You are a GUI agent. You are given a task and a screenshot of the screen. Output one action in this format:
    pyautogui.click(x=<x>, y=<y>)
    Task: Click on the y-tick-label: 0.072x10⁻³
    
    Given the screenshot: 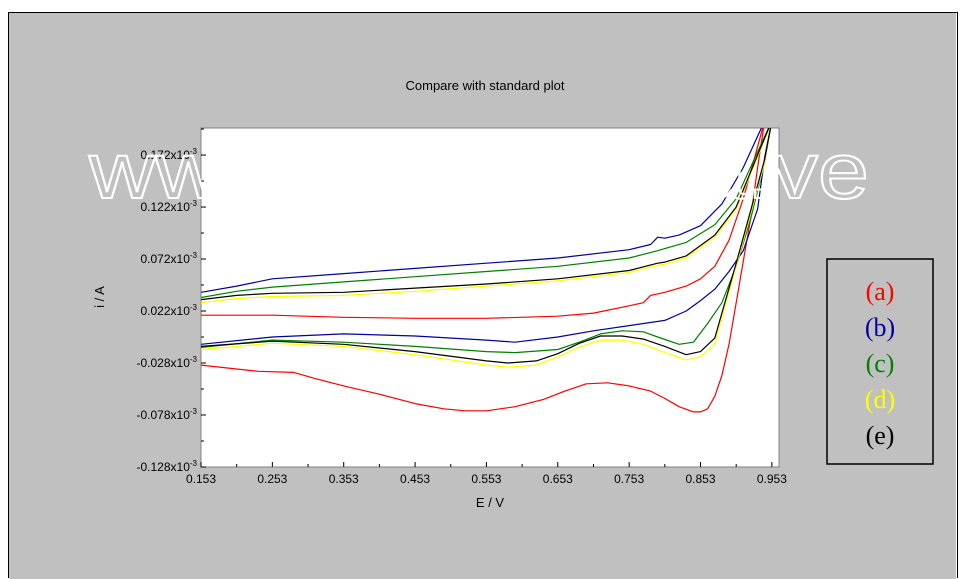 What is the action you would take?
    pyautogui.click(x=168, y=258)
    